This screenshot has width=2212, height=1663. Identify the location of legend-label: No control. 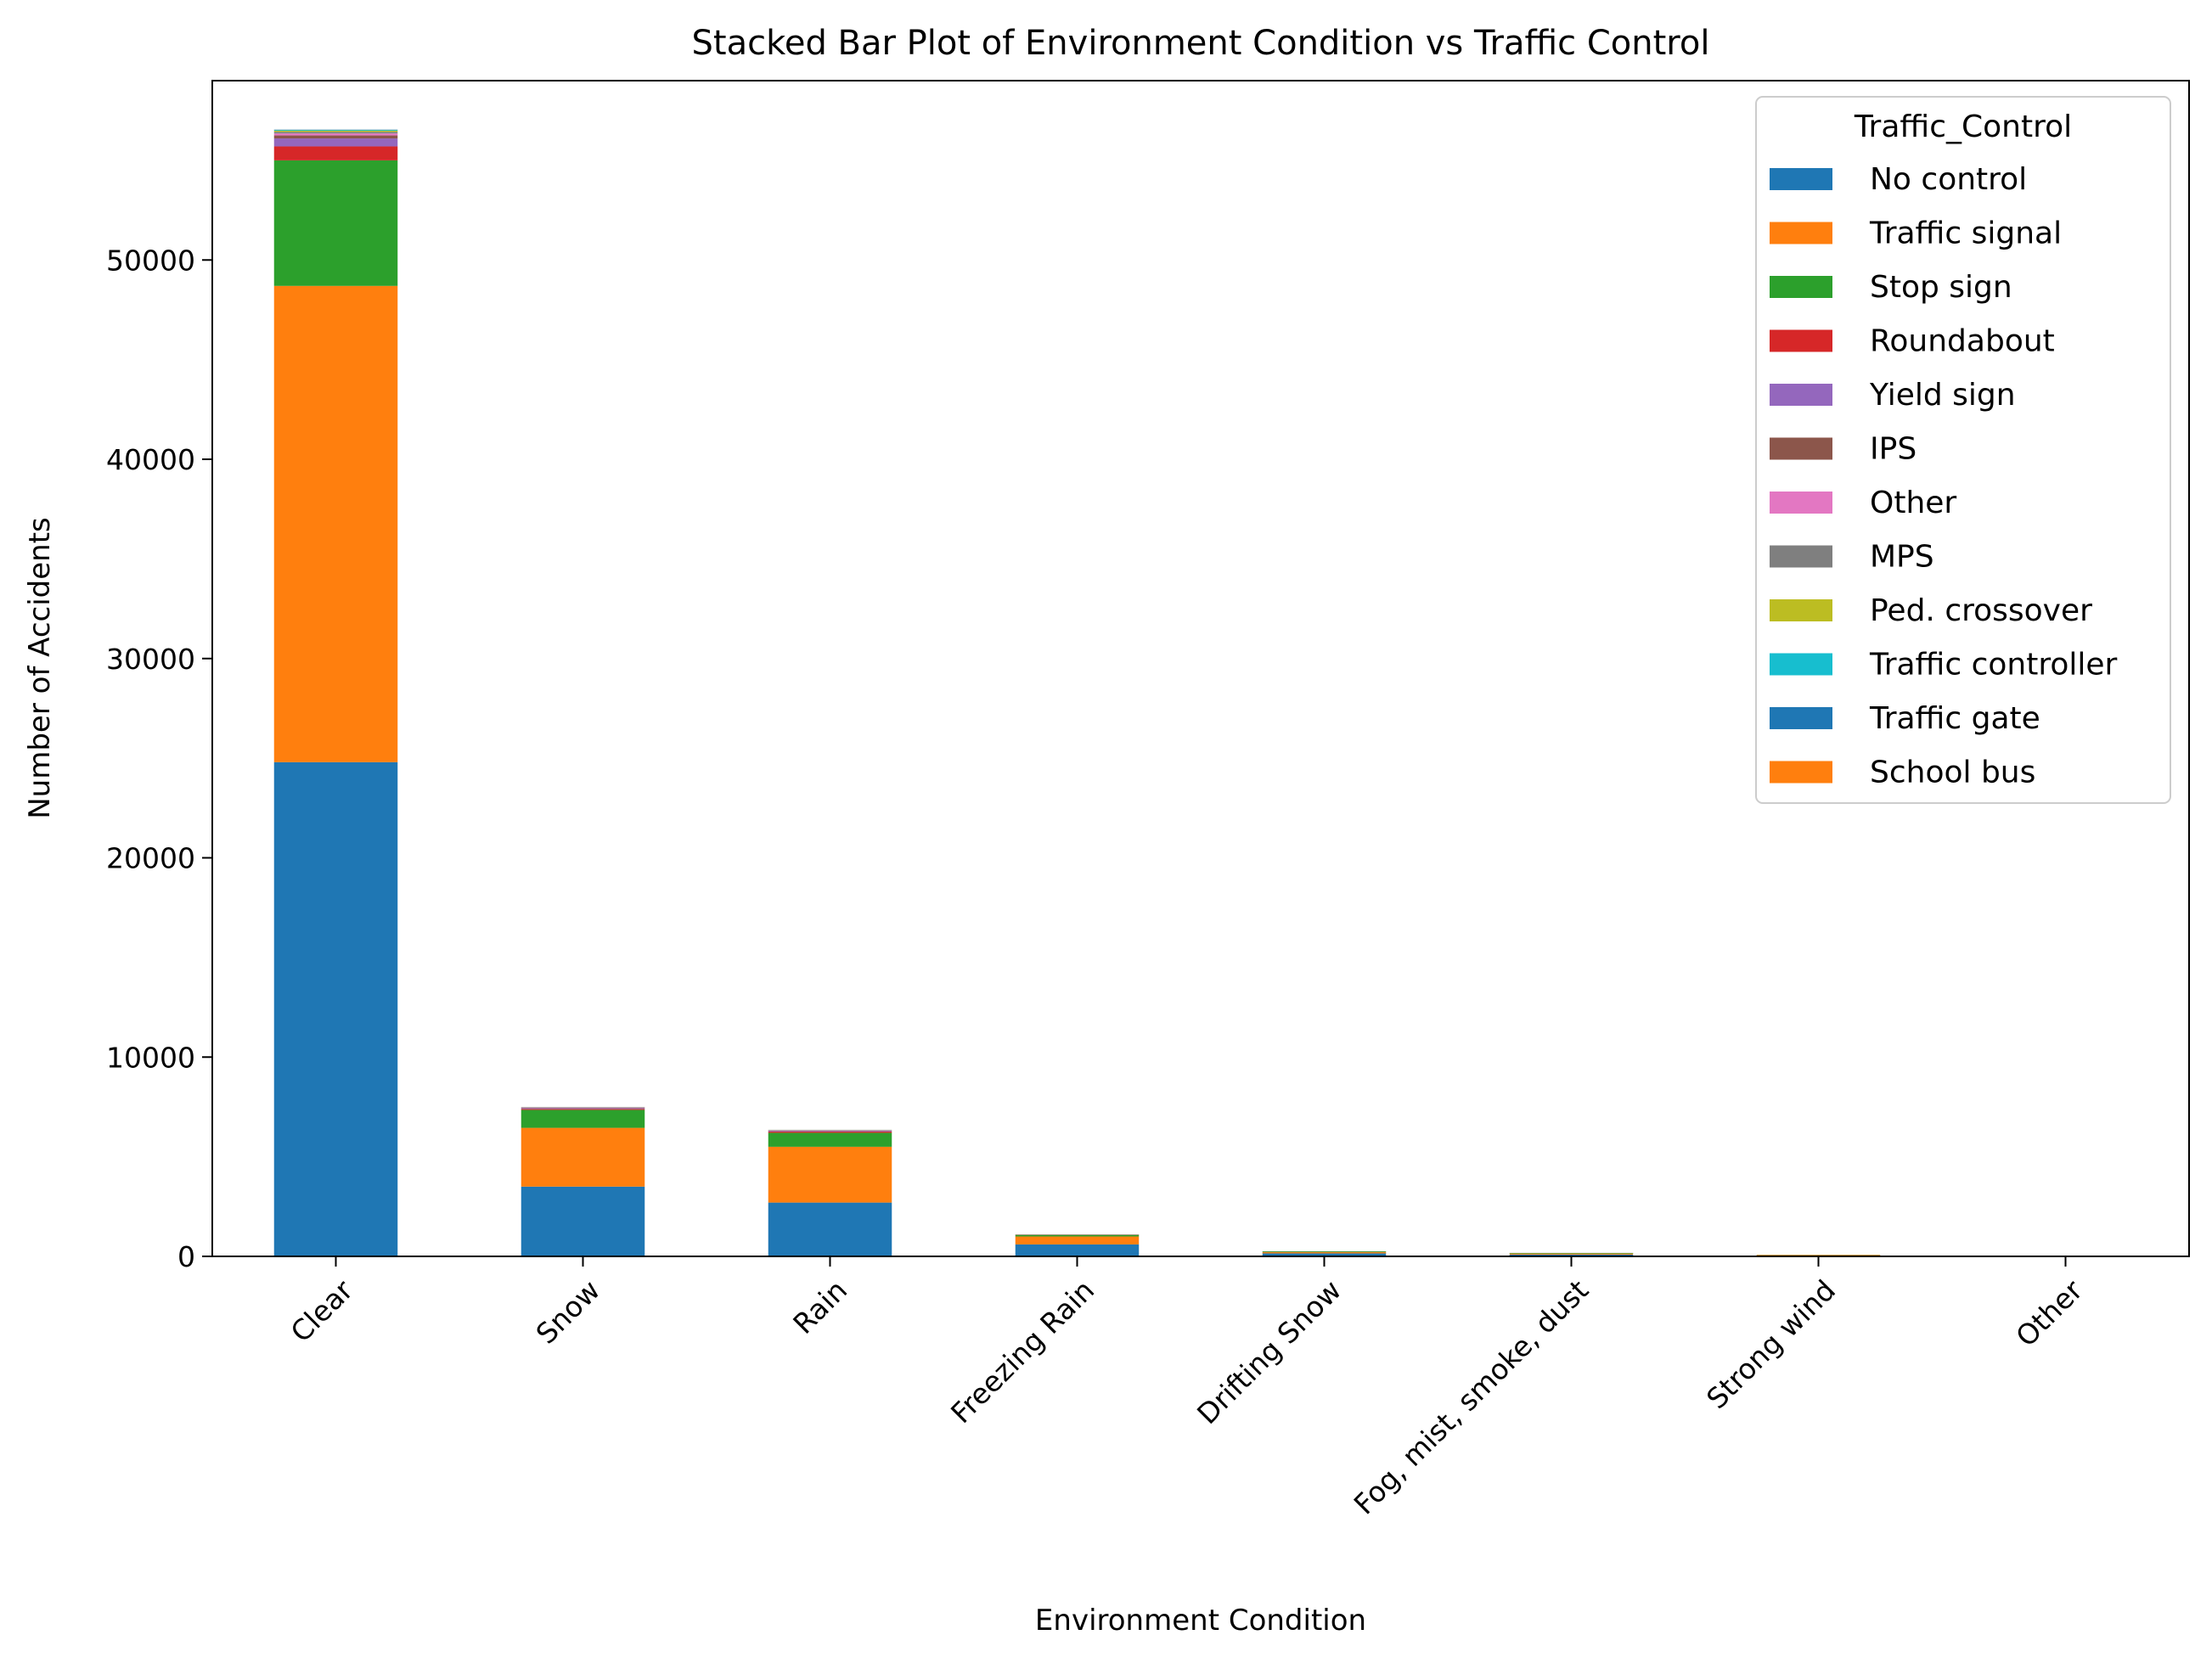
(1948, 179).